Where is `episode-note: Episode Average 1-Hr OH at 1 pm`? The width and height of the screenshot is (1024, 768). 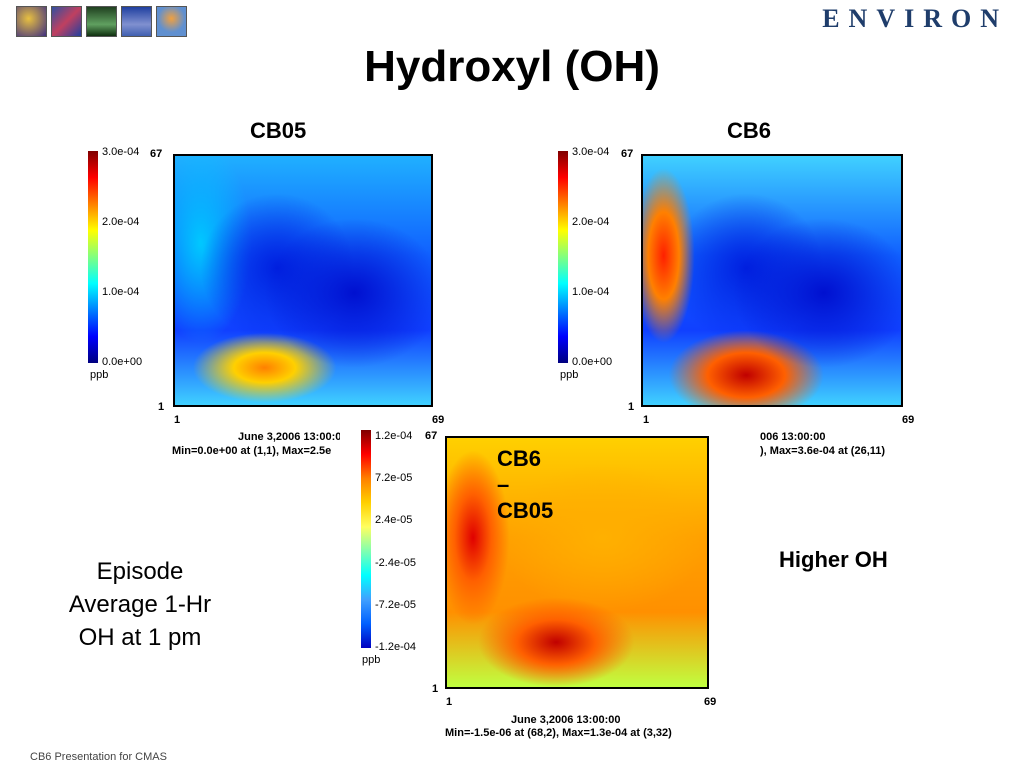
episode-note: Episode Average 1-Hr OH at 1 pm is located at coordinates (140, 604).